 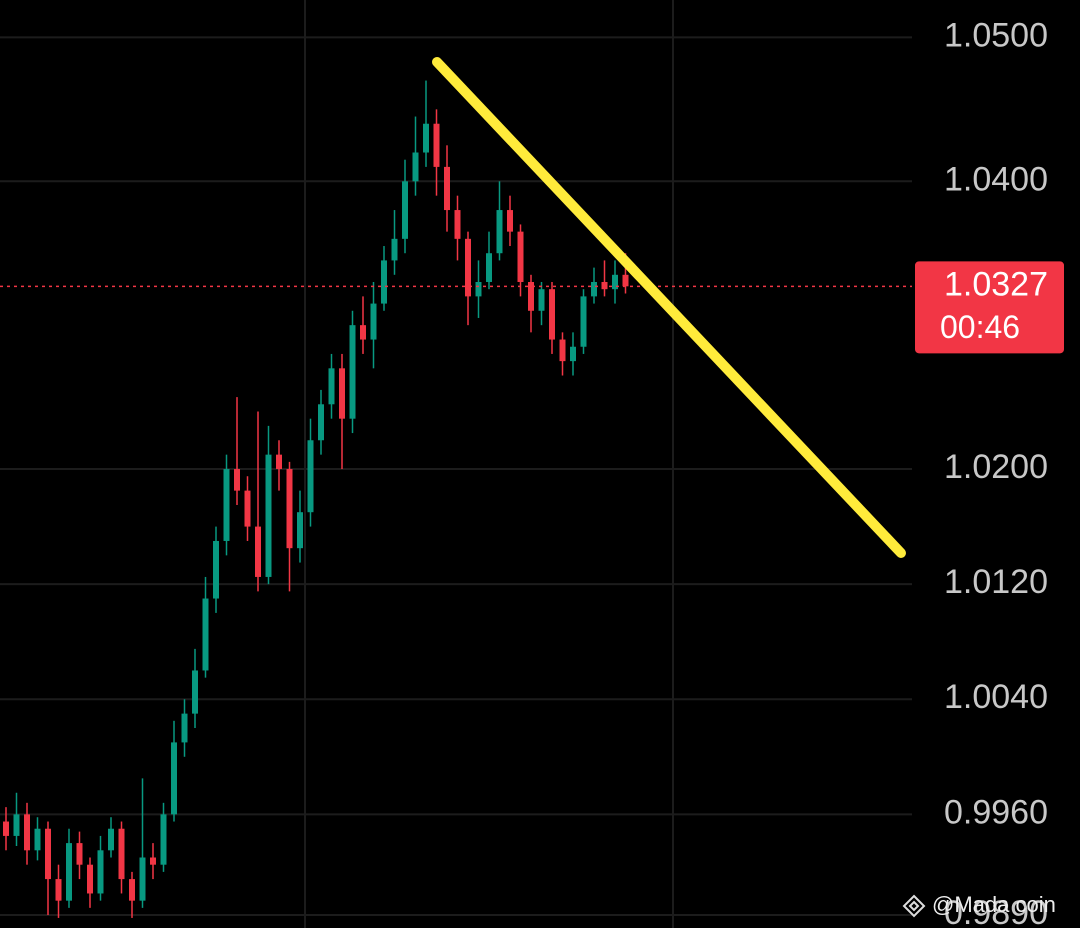 I want to click on y-tick-label: 1.0200, so click(x=996, y=467).